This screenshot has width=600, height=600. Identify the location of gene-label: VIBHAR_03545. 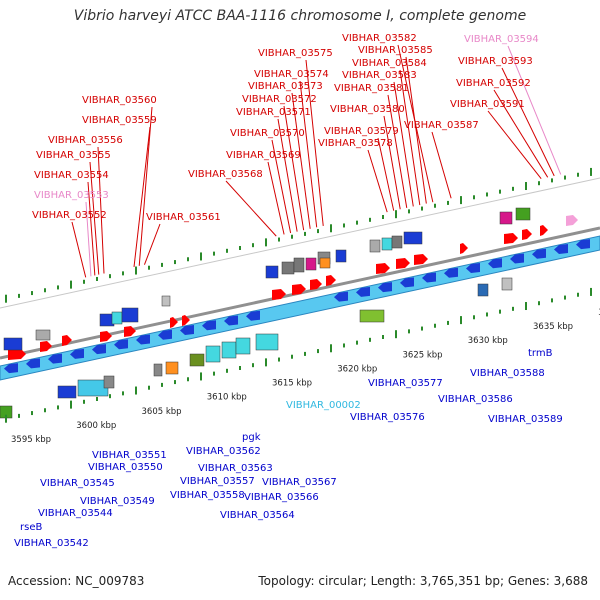
(77, 483).